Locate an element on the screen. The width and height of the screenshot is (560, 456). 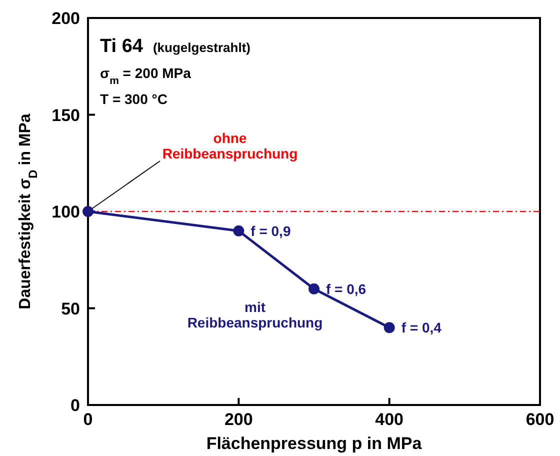
x-tick-label: 0 is located at coordinates (88, 419).